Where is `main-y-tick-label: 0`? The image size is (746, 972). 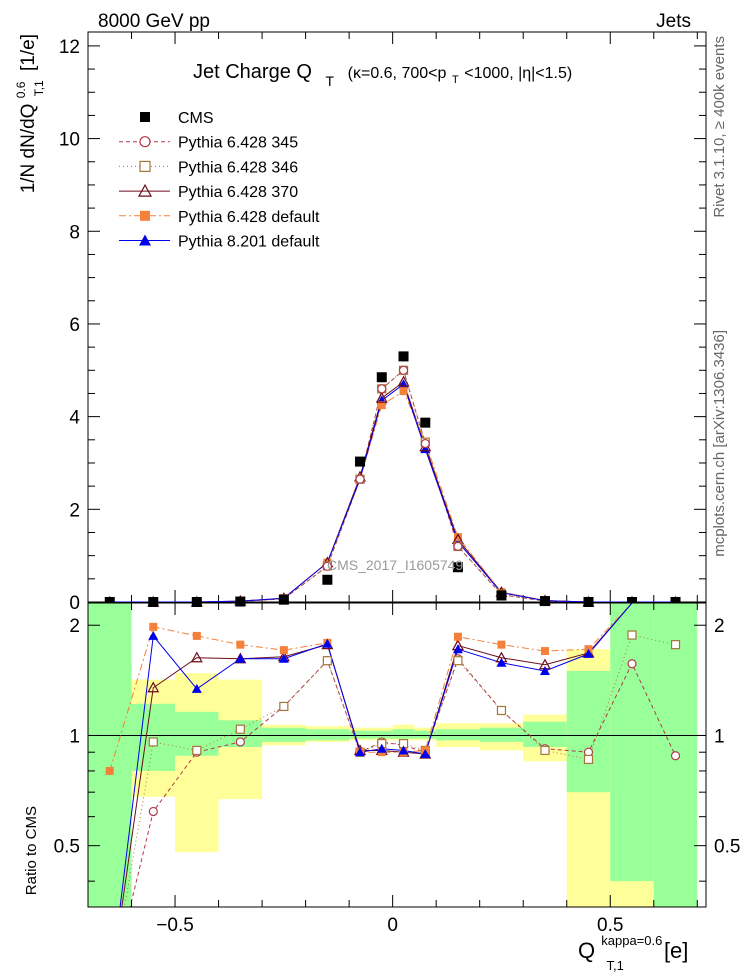
main-y-tick-label: 0 is located at coordinates (74, 603).